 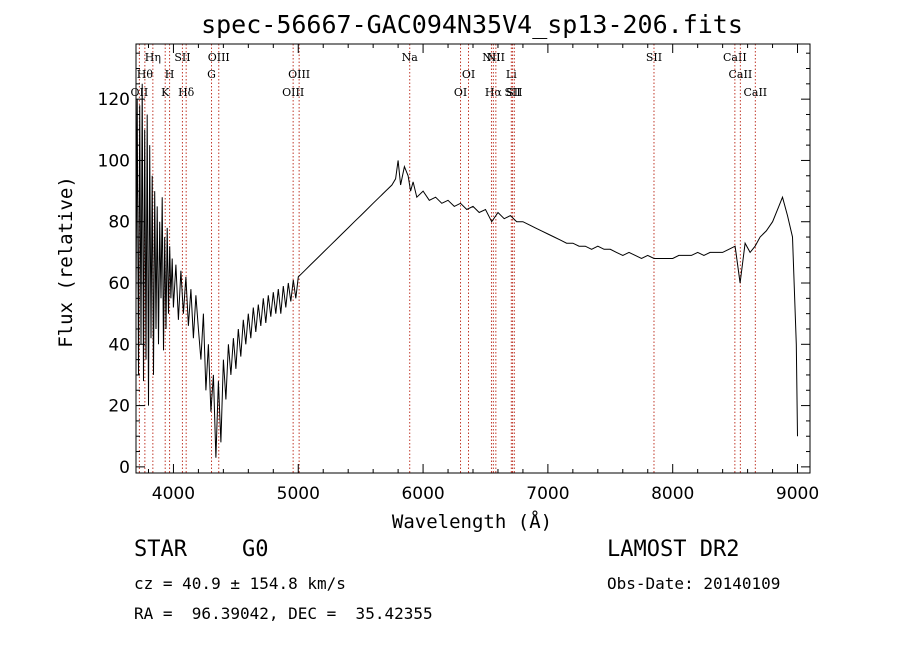 What do you see at coordinates (283, 613) in the screenshot?
I see `ra-dec-coordinates: RA = 96.39042, DEC = 35.42355` at bounding box center [283, 613].